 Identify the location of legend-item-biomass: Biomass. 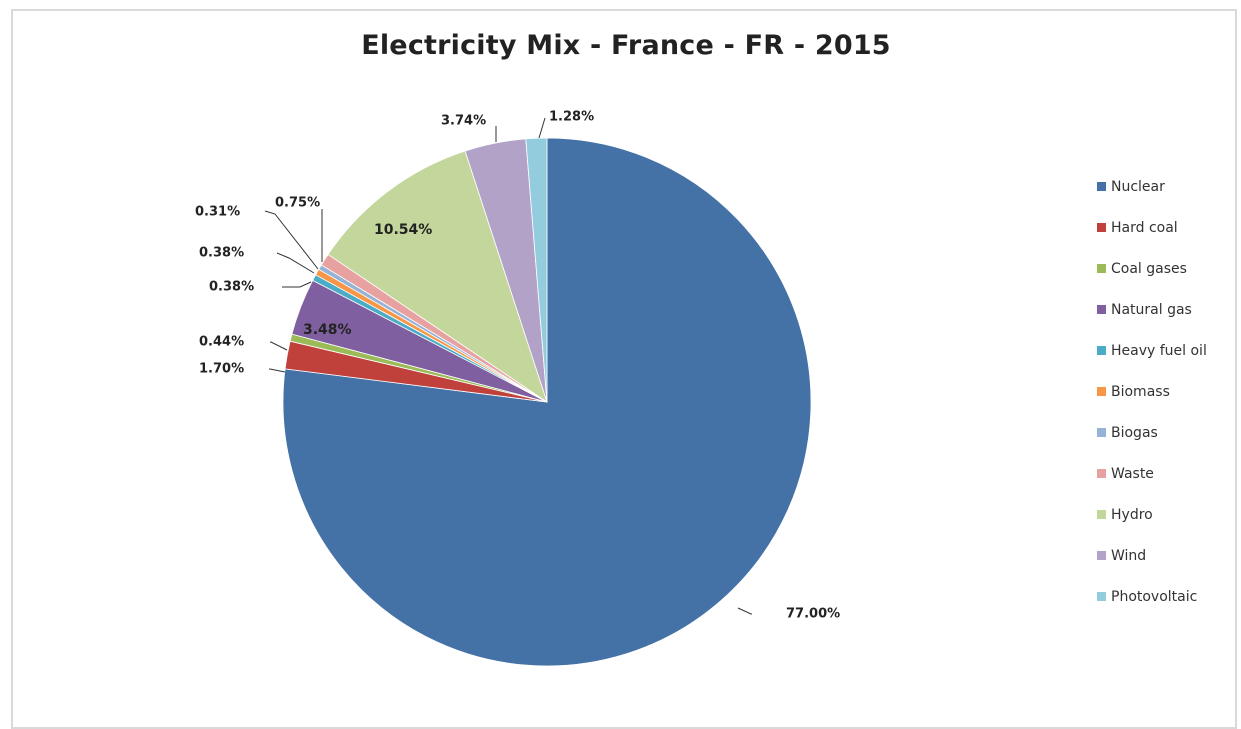
(1167, 391).